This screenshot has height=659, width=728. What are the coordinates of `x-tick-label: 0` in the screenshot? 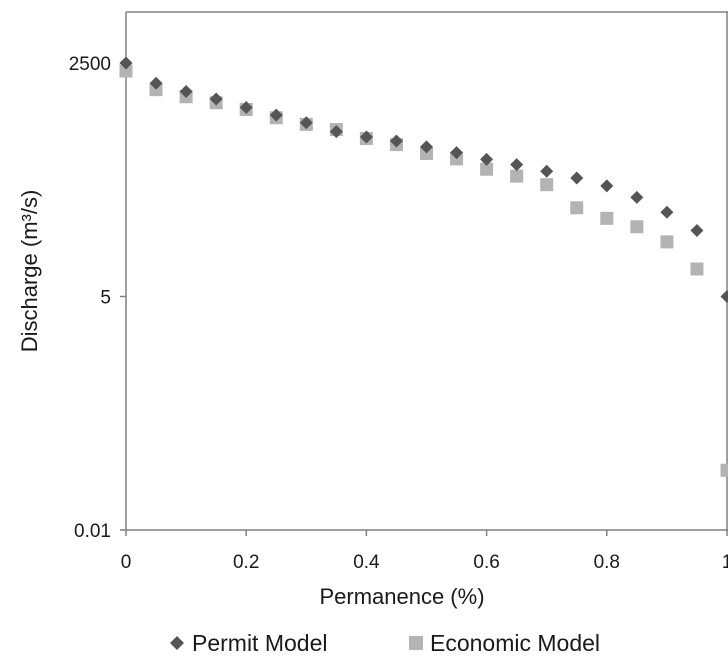 It's located at (126, 562).